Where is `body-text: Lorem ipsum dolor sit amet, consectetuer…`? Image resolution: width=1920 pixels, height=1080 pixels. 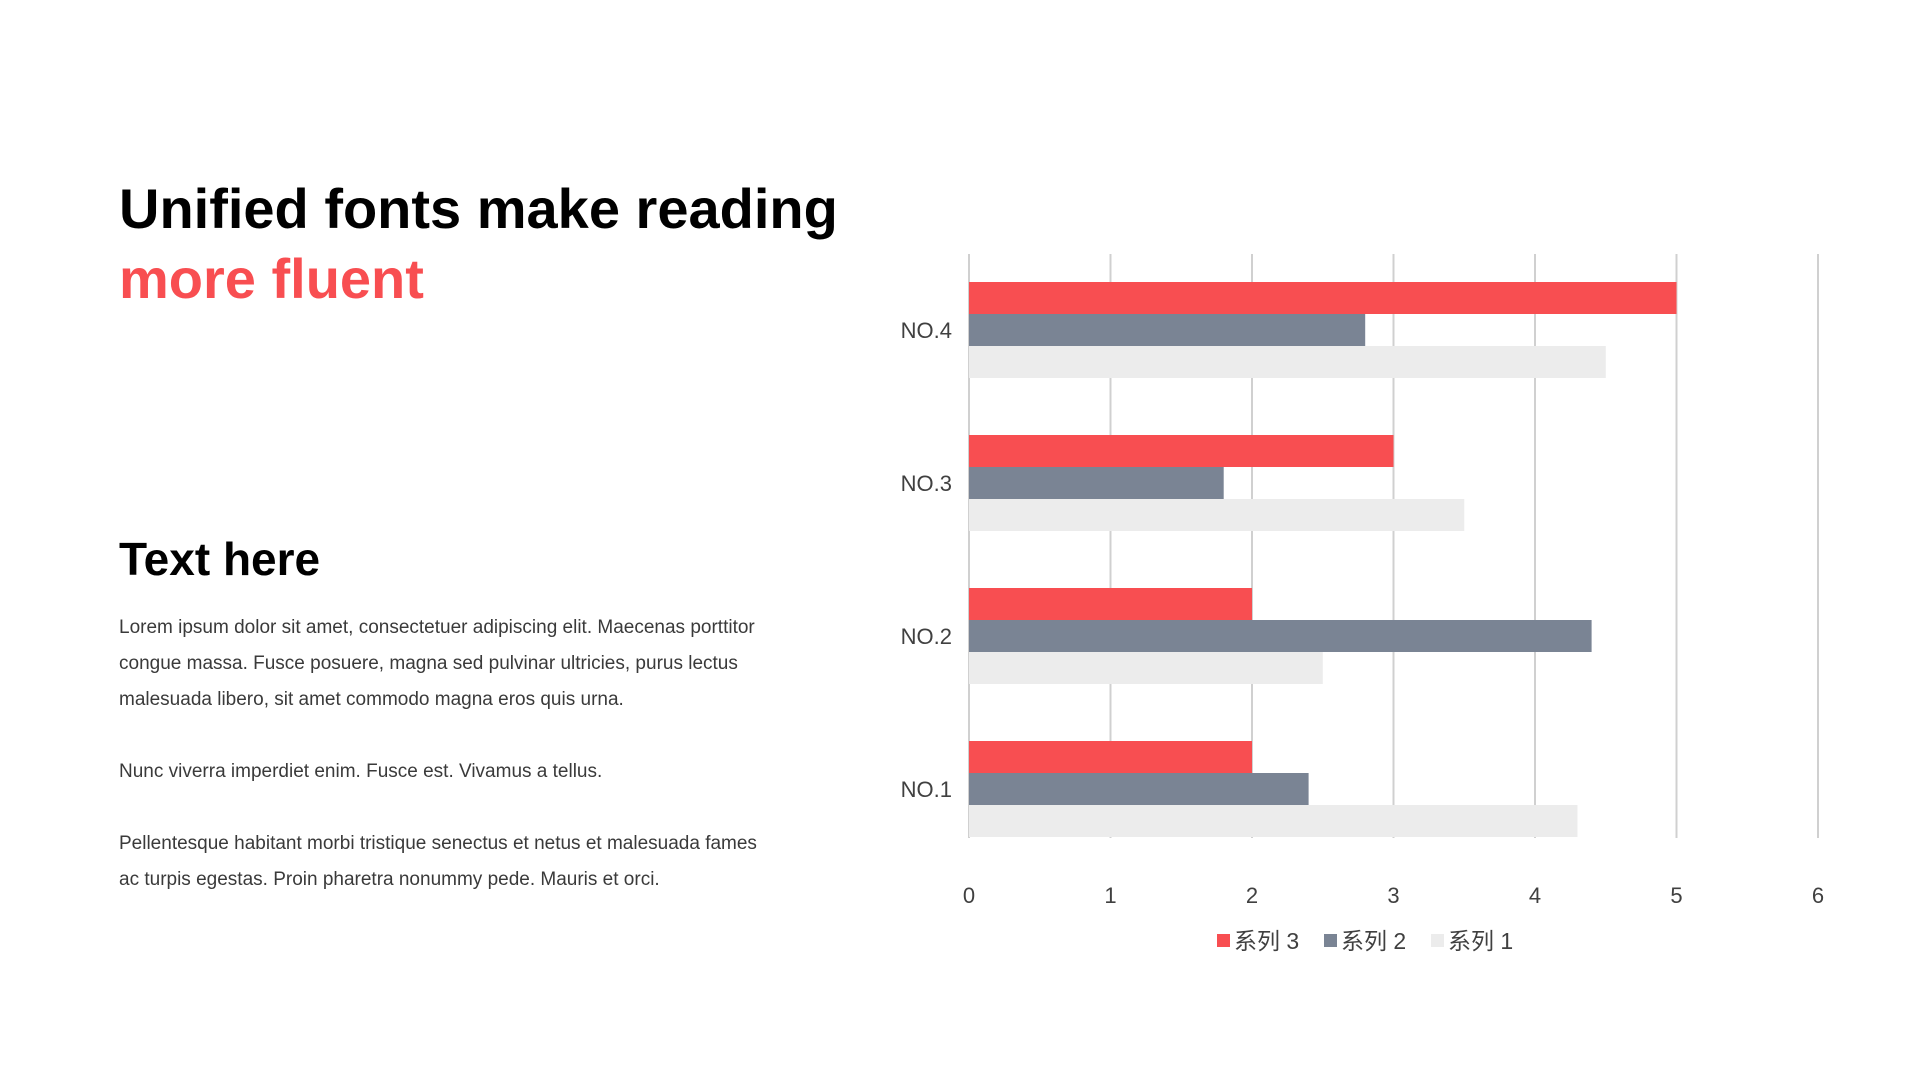
body-text: Lorem ipsum dolor sit amet, consectetuer… is located at coordinates (439, 772).